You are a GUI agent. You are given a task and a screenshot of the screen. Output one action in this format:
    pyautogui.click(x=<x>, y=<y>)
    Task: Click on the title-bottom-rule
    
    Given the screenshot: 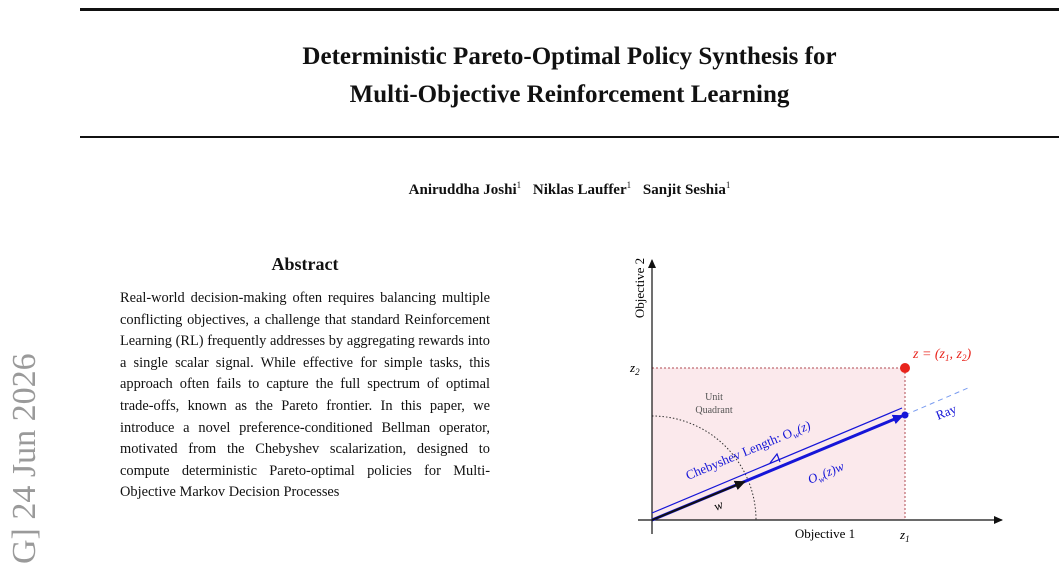 What is the action you would take?
    pyautogui.click(x=569, y=137)
    